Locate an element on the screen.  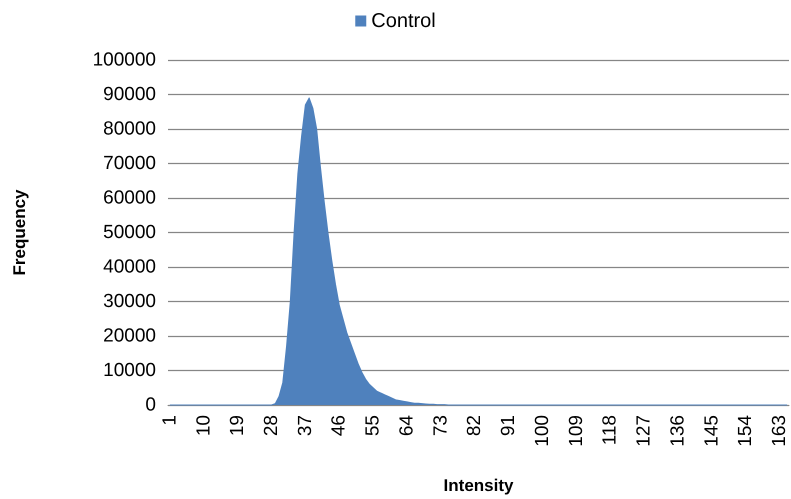
y-tick-label: 40000 is located at coordinates (129, 267).